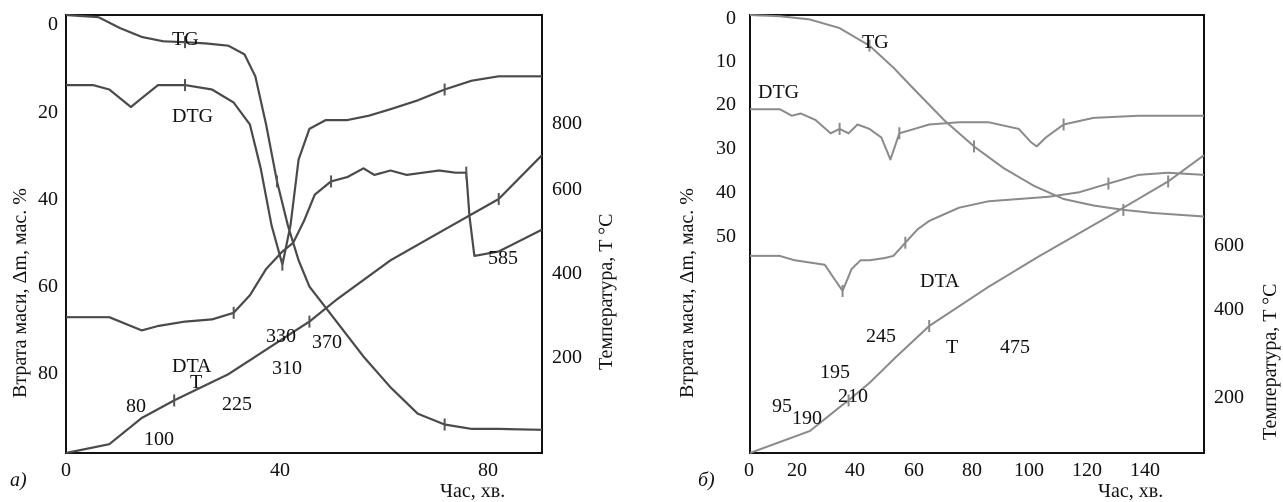  I want to click on panel-b-x-tick: 40, so click(855, 470).